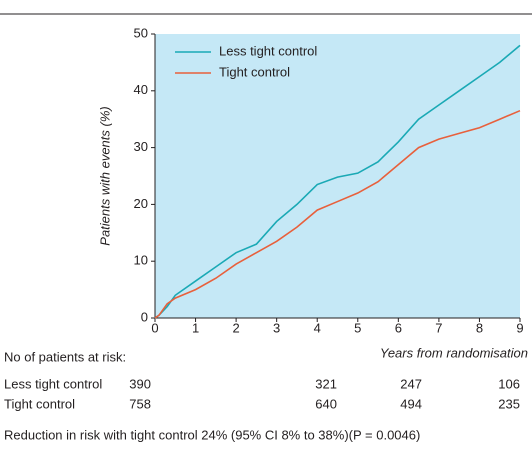 The image size is (532, 453). I want to click on x-tick-label: 5, so click(357, 327).